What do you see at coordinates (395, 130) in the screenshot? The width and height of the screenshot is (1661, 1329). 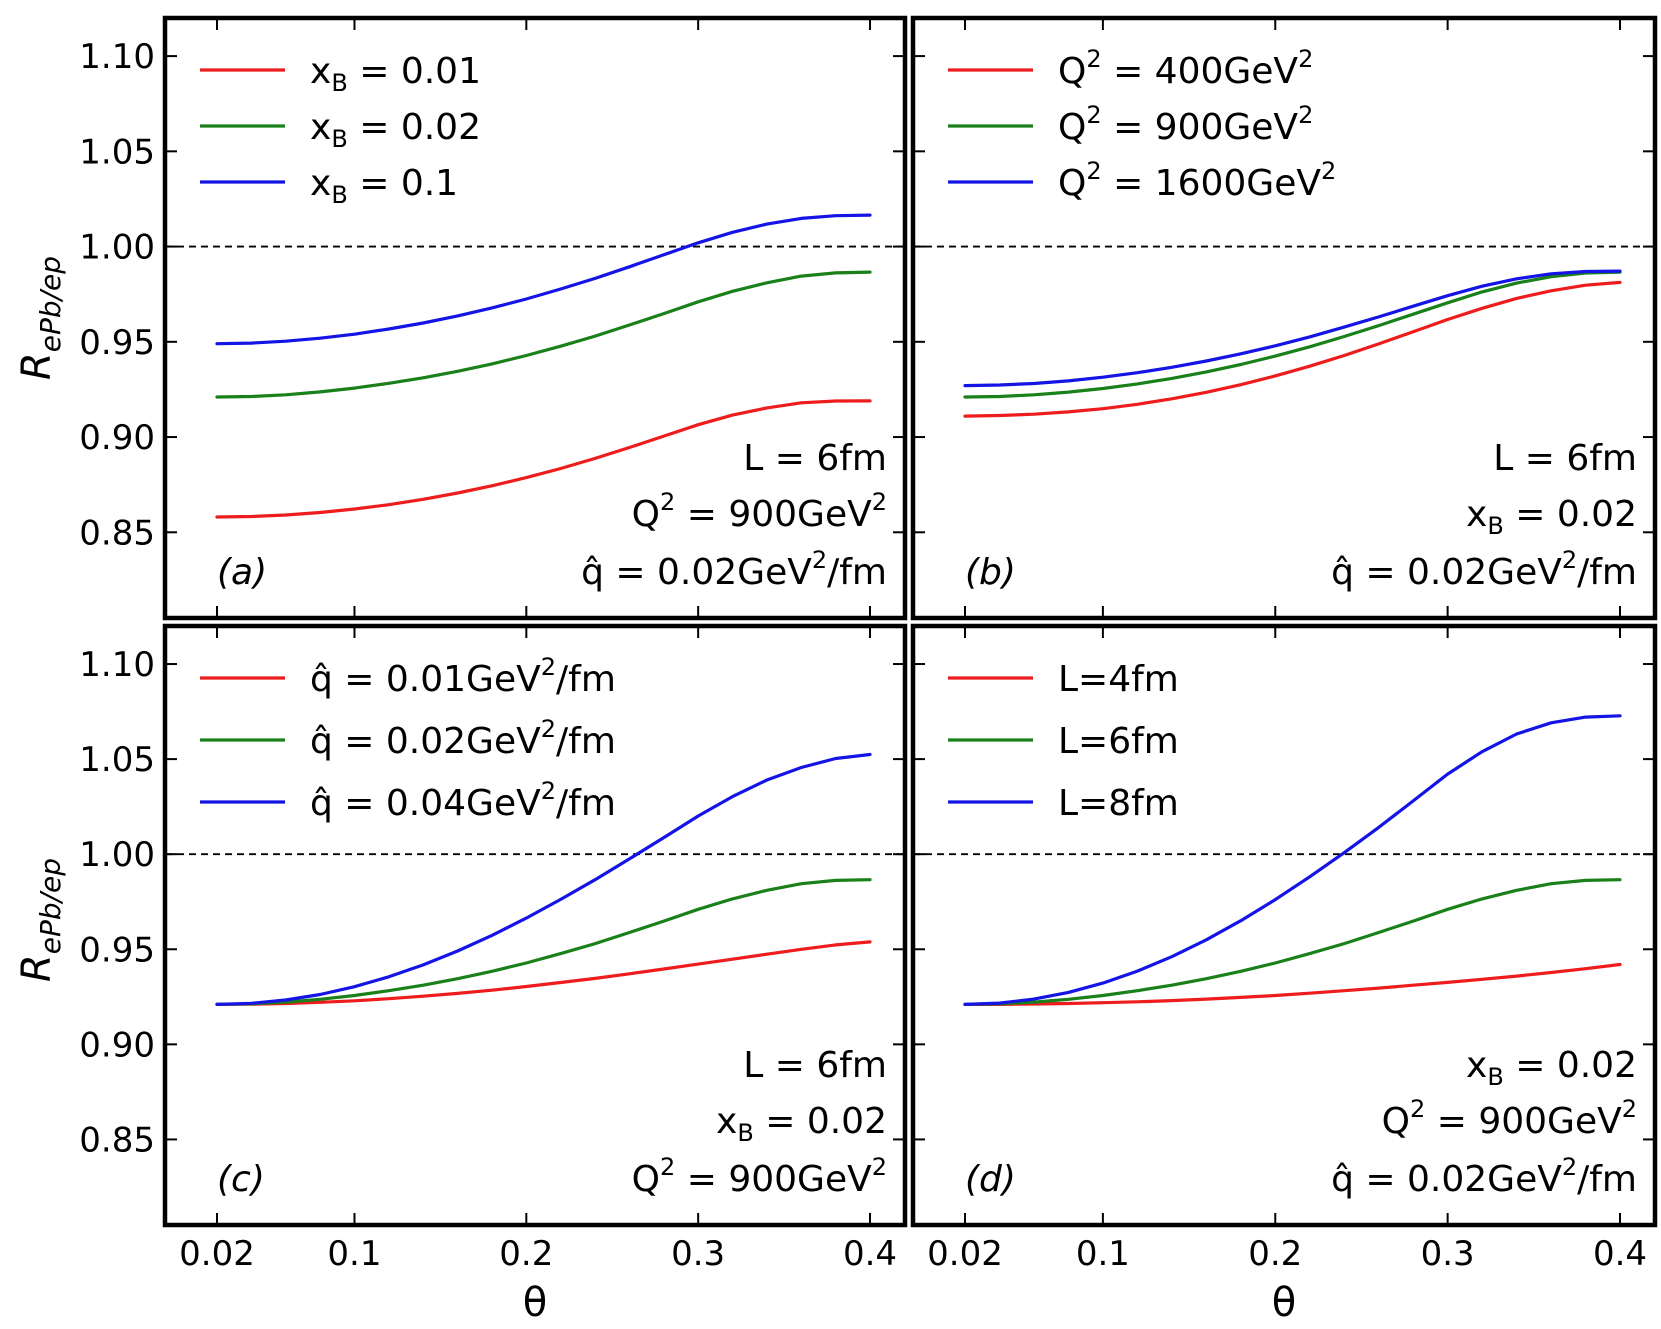 I see `legend-entry: xB = 0.02` at bounding box center [395, 130].